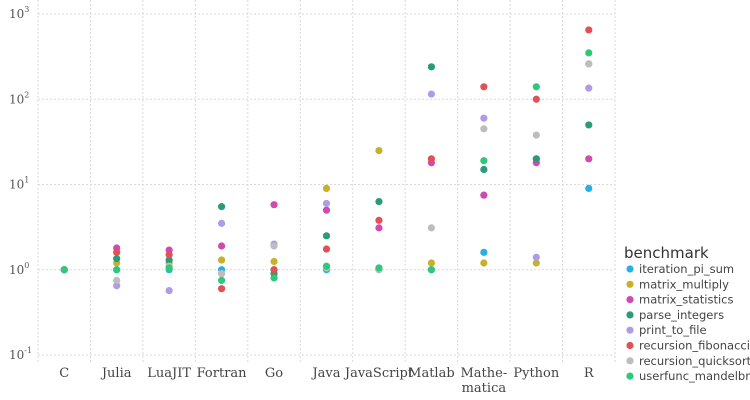 This screenshot has height=400, width=750. Describe the element at coordinates (694, 361) in the screenshot. I see `legend-label-recursion_quicksort: recursion_quicksort` at that location.